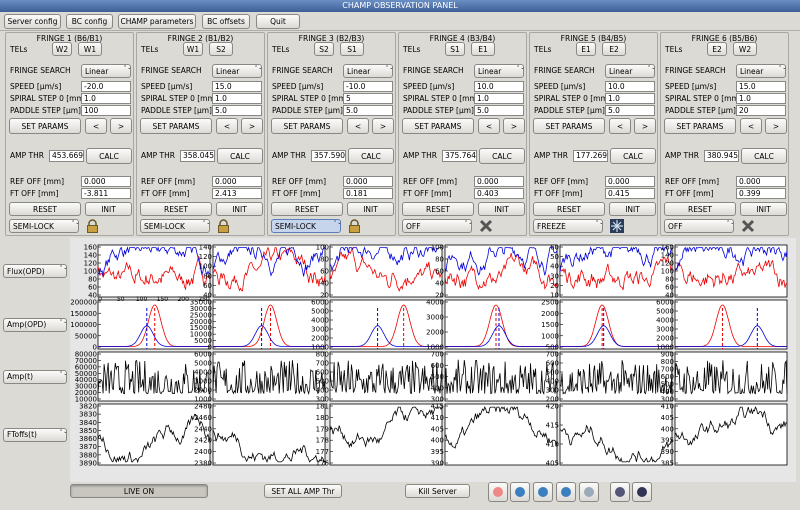  Describe the element at coordinates (106, 110) in the screenshot. I see `paddle-input: 100` at that location.